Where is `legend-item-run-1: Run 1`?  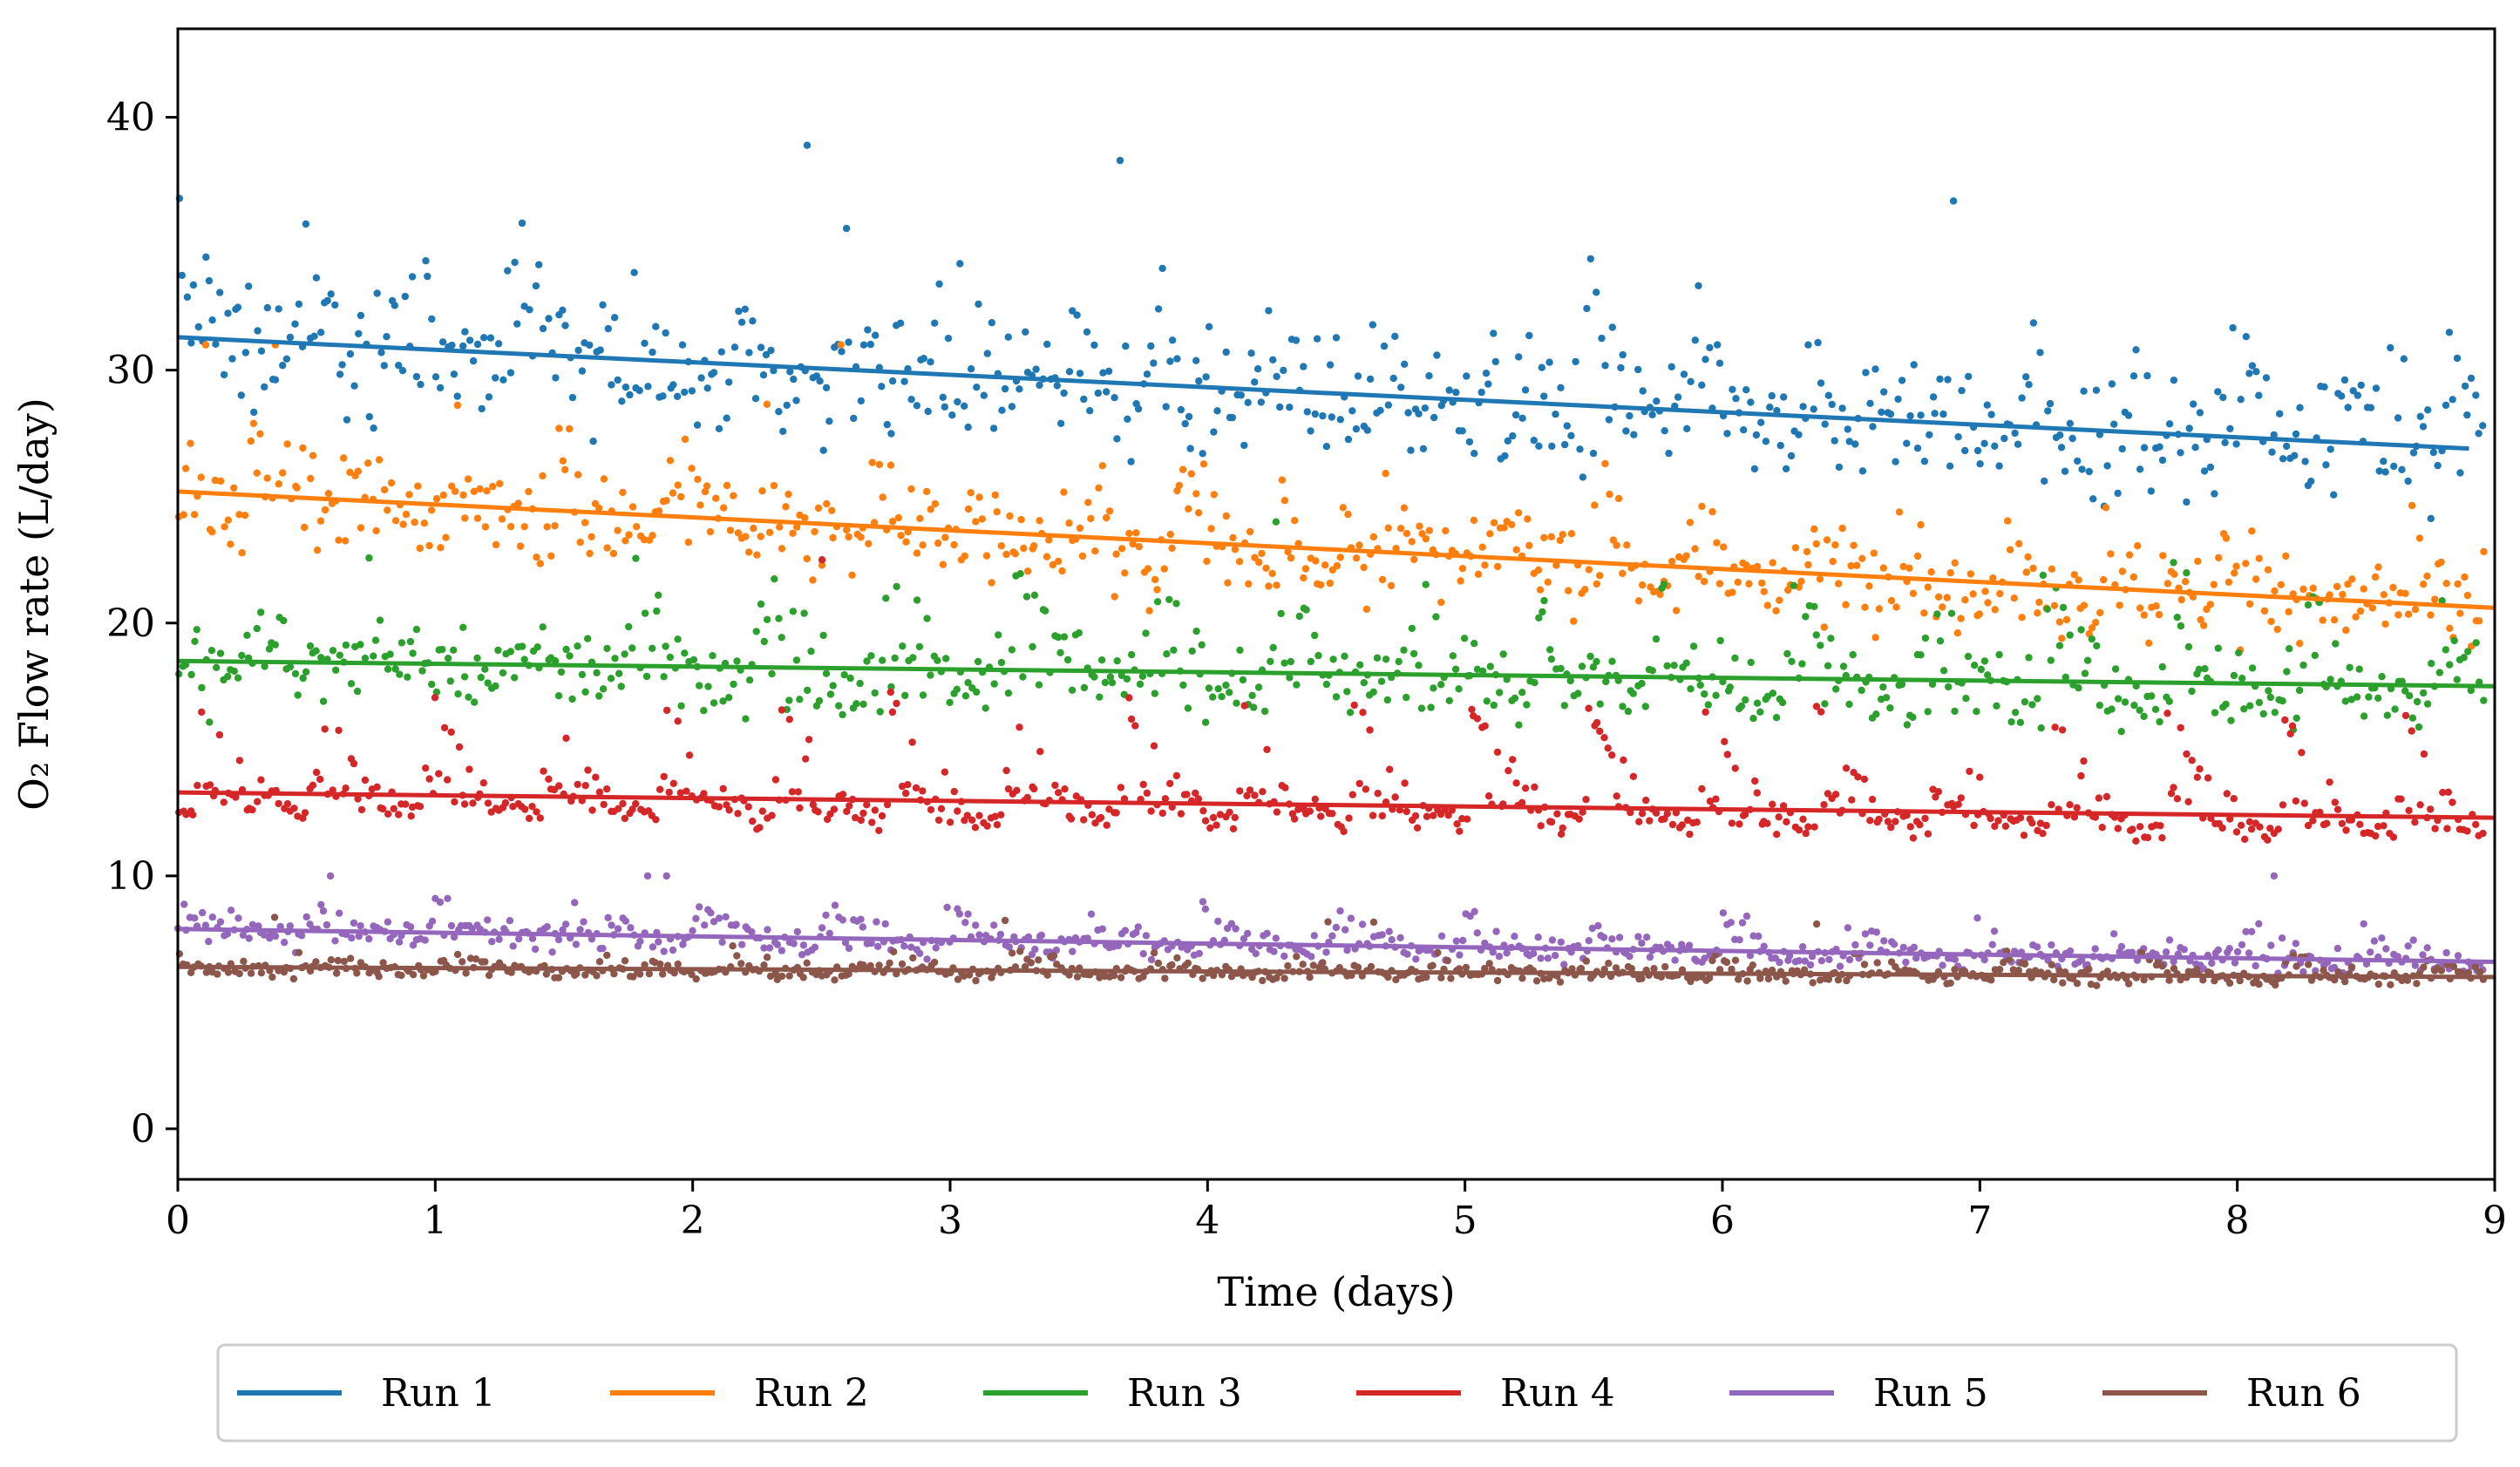
legend-item-run-1: Run 1 is located at coordinates (366, 1394).